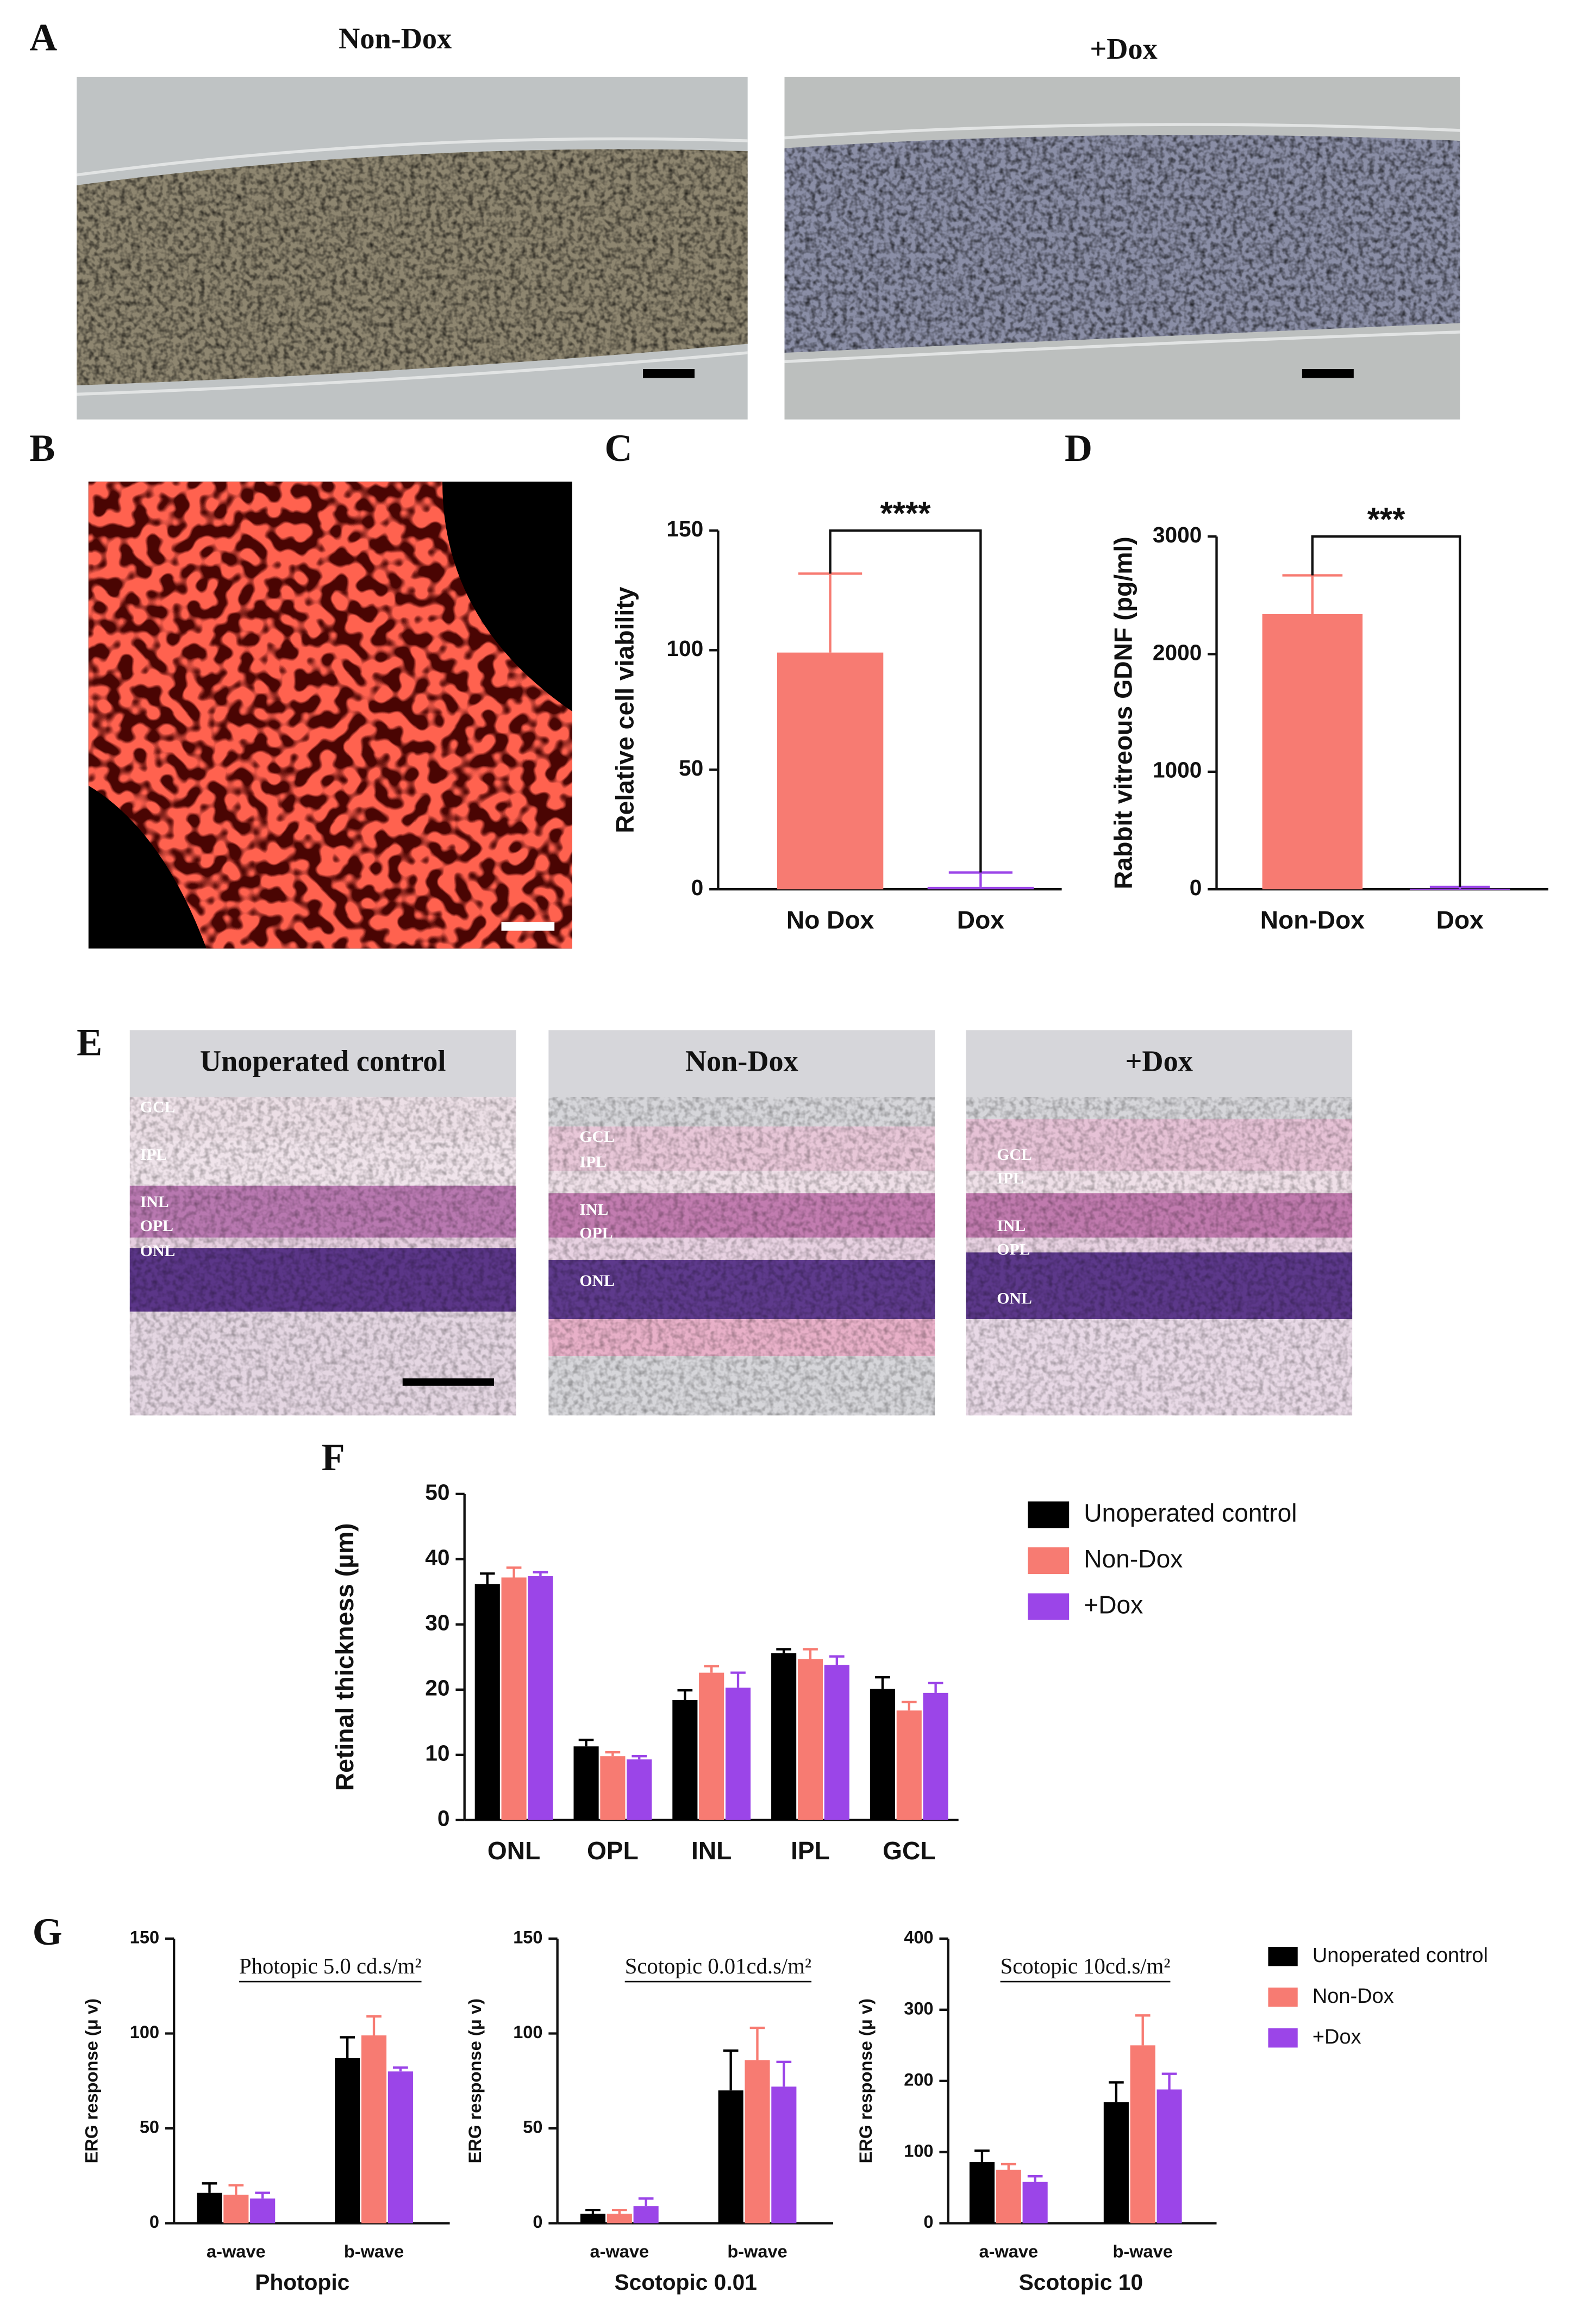 This screenshot has height=2324, width=1569. Describe the element at coordinates (1353, 1997) in the screenshot. I see `legend-label: Non-Dox` at that location.